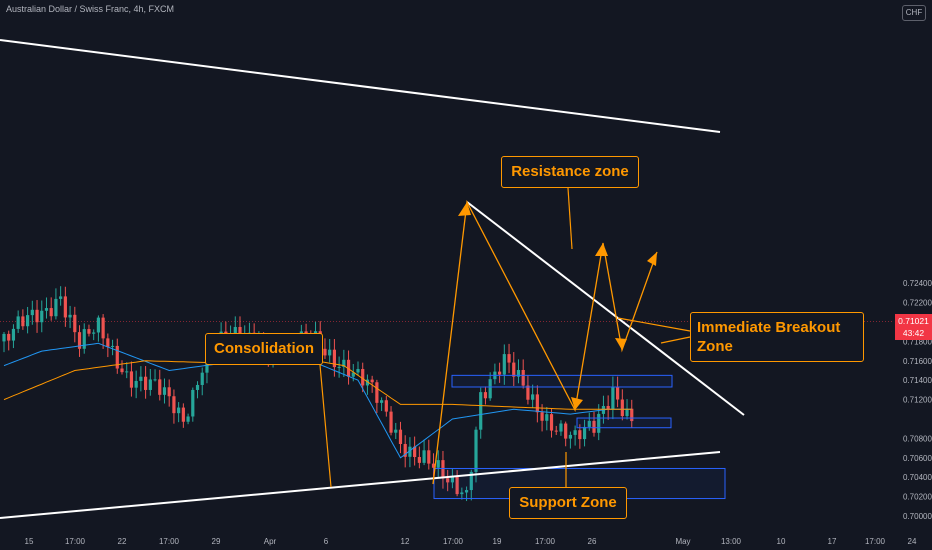 The width and height of the screenshot is (932, 550). What do you see at coordinates (917, 400) in the screenshot?
I see `price-tick-label: 0.71200` at bounding box center [917, 400].